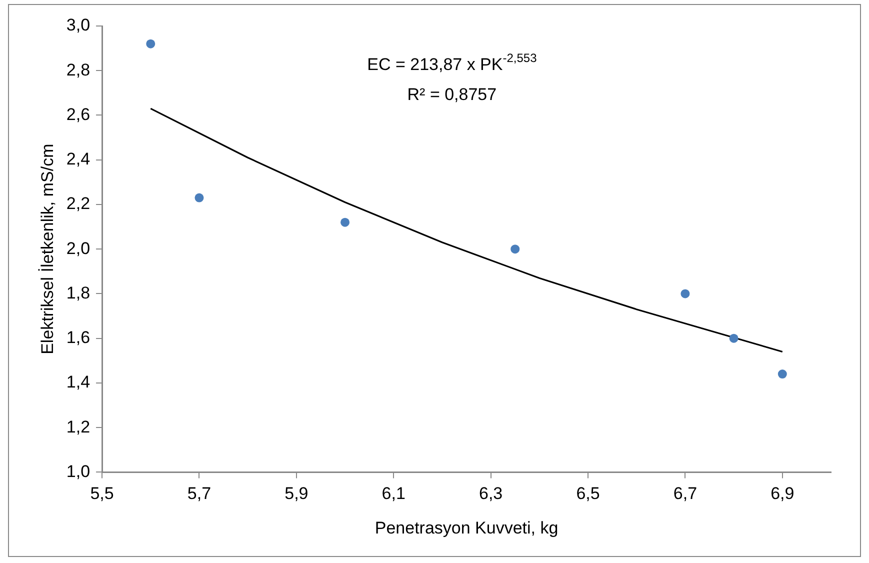 This screenshot has height=563, width=869. What do you see at coordinates (588, 494) in the screenshot?
I see `x-tick-label: 6,5` at bounding box center [588, 494].